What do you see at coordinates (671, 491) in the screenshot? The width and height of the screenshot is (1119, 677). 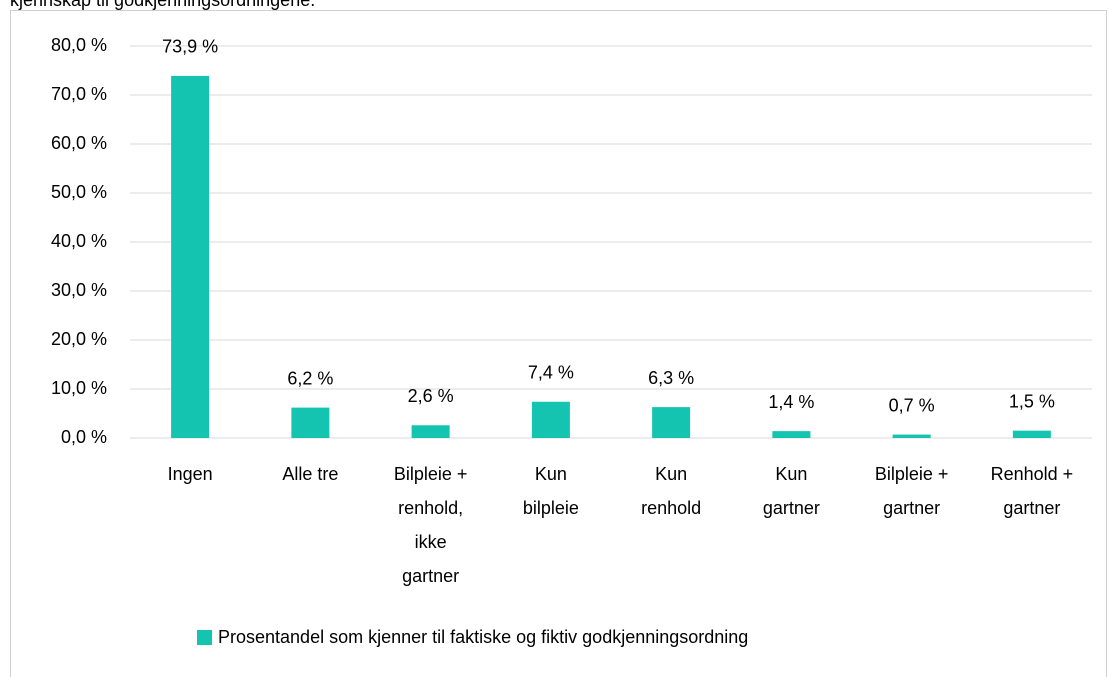 I see `x-tick-label: Kun renhold` at bounding box center [671, 491].